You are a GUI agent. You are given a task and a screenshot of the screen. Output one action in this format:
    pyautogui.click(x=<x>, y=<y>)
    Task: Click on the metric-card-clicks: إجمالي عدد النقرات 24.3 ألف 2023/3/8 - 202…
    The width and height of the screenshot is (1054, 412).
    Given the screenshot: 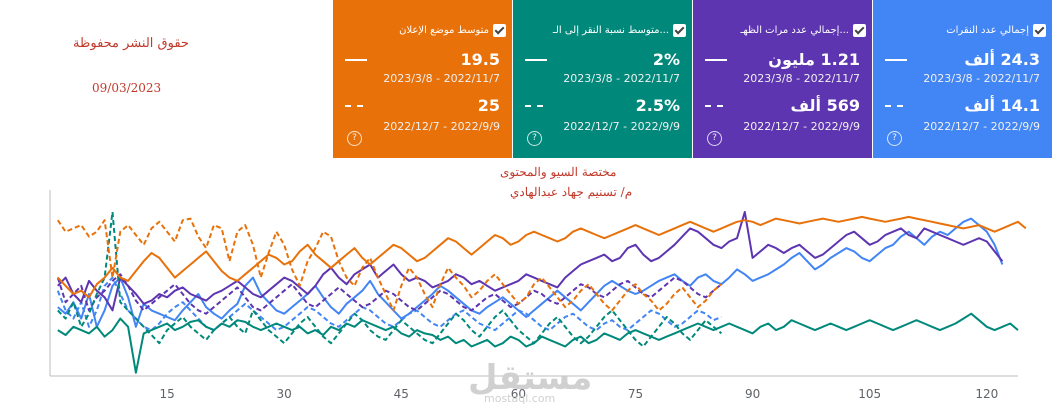 What is the action you would take?
    pyautogui.click(x=962, y=79)
    